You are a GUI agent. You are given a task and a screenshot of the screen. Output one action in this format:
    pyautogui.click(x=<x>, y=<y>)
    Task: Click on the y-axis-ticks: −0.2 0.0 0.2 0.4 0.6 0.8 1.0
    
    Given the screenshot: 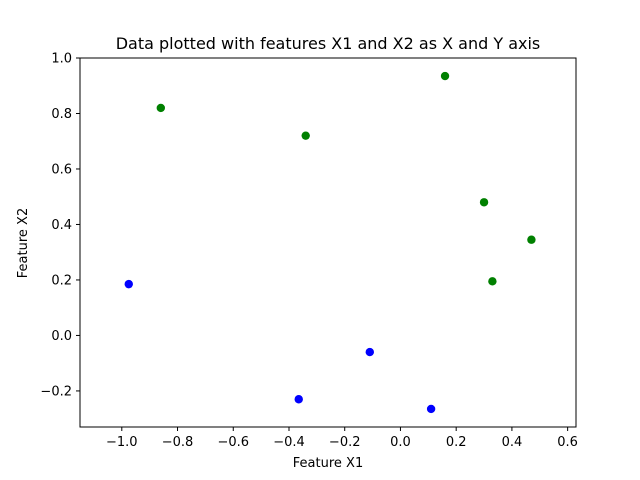 What is the action you would take?
    pyautogui.click(x=60, y=225)
    